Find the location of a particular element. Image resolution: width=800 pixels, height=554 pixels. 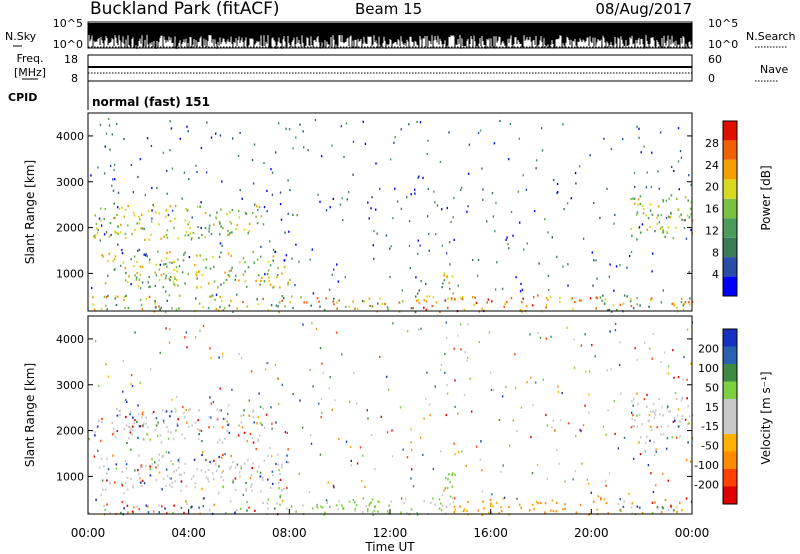

velocity-colorbar-swatch is located at coordinates (730, 390).